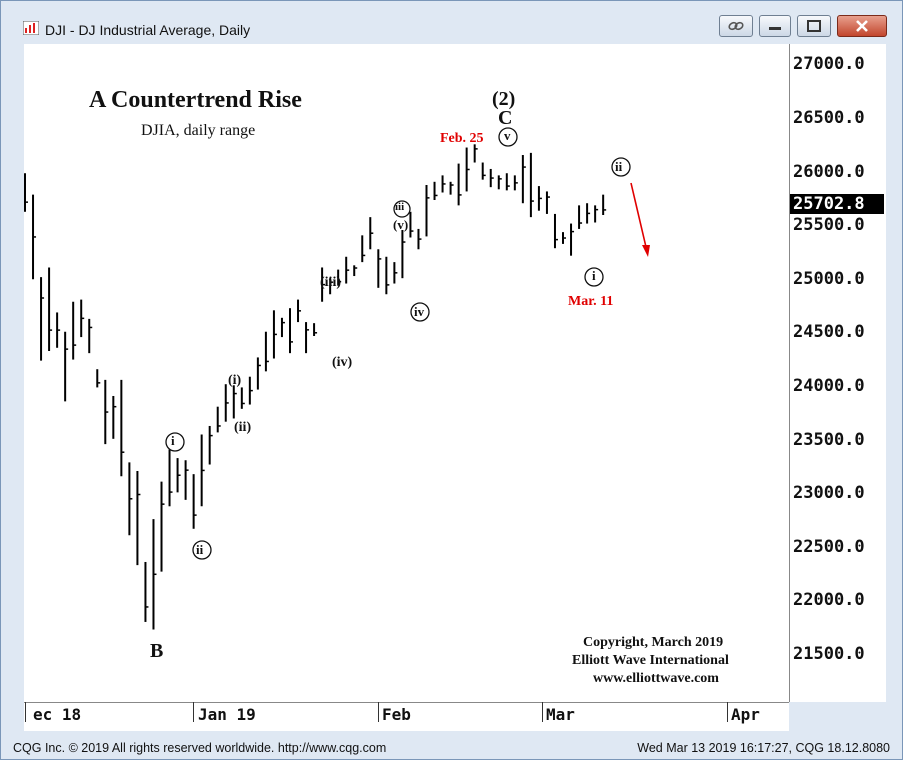 The image size is (903, 761). I want to click on maximize-icon, so click(814, 26).